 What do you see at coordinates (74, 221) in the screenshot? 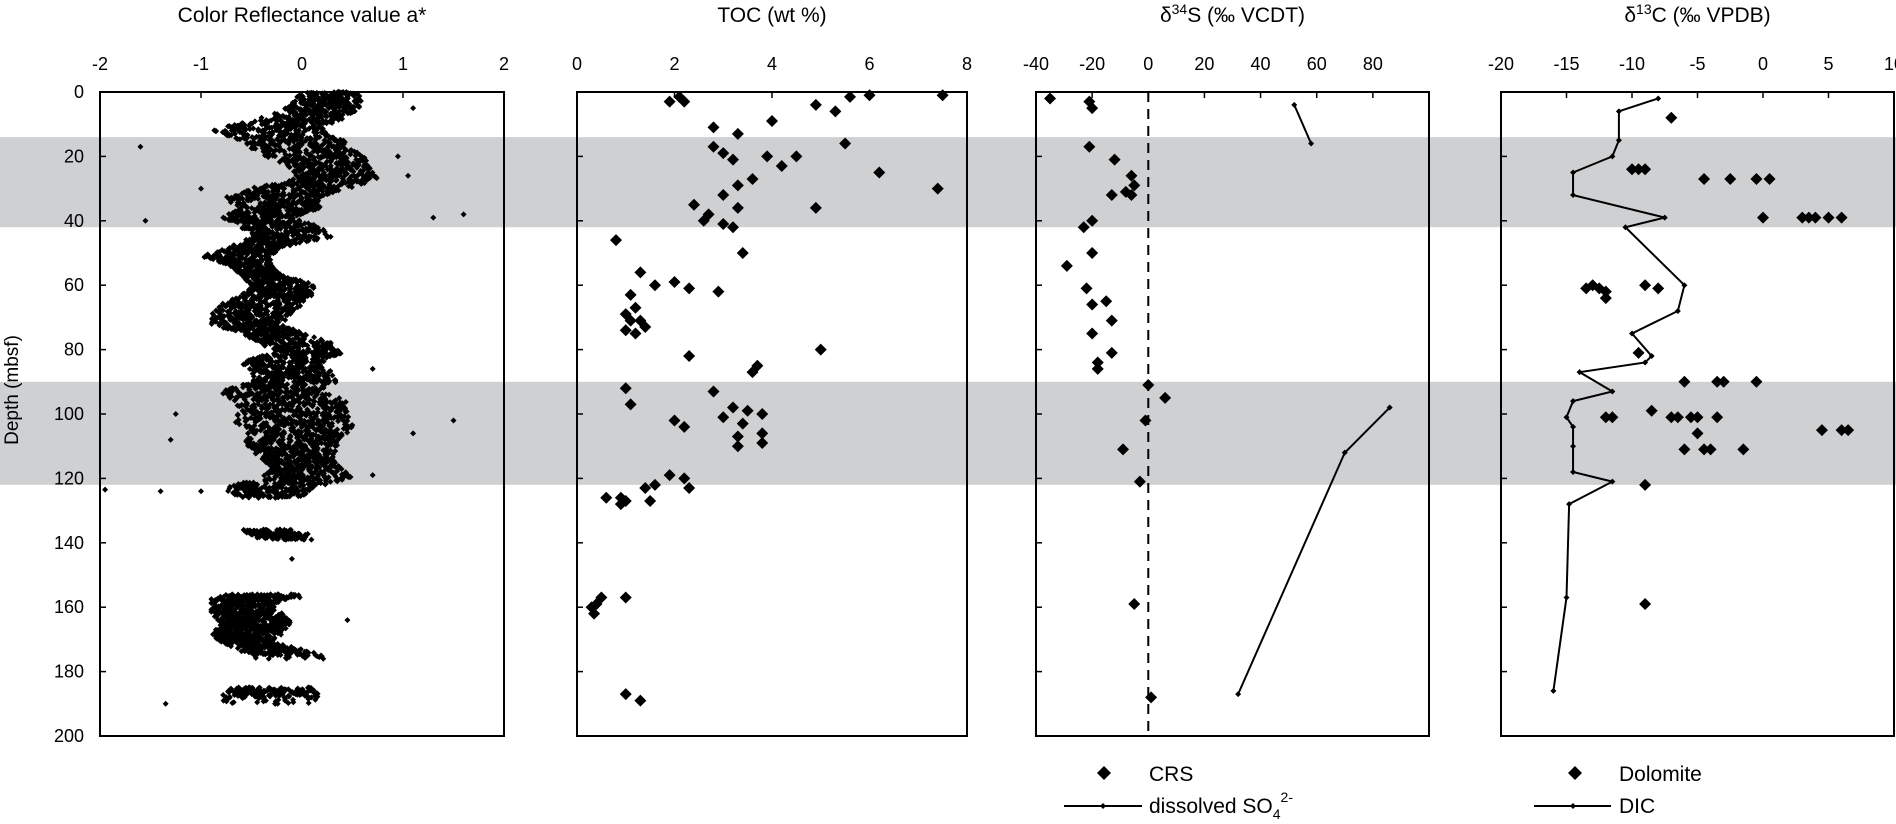
I see `y-tick-label: 40` at bounding box center [74, 221].